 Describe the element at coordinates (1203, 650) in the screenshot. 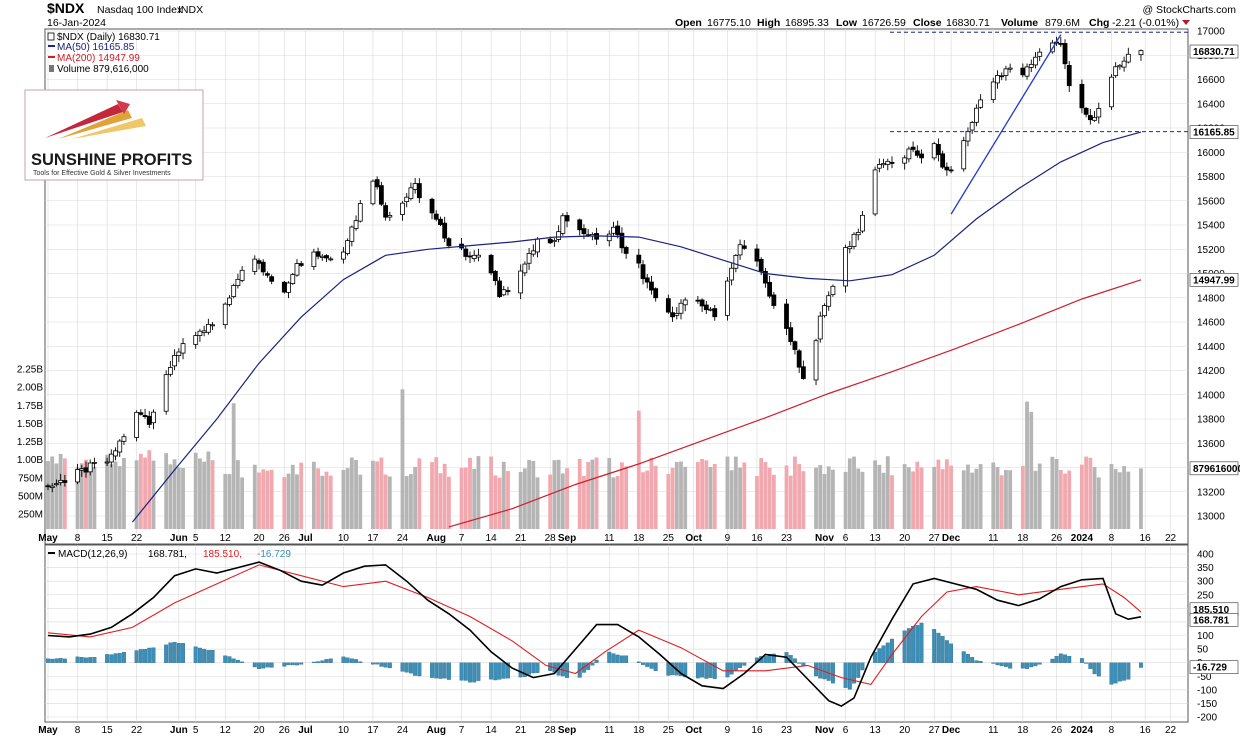

I see `macd-tick-label: 50` at that location.